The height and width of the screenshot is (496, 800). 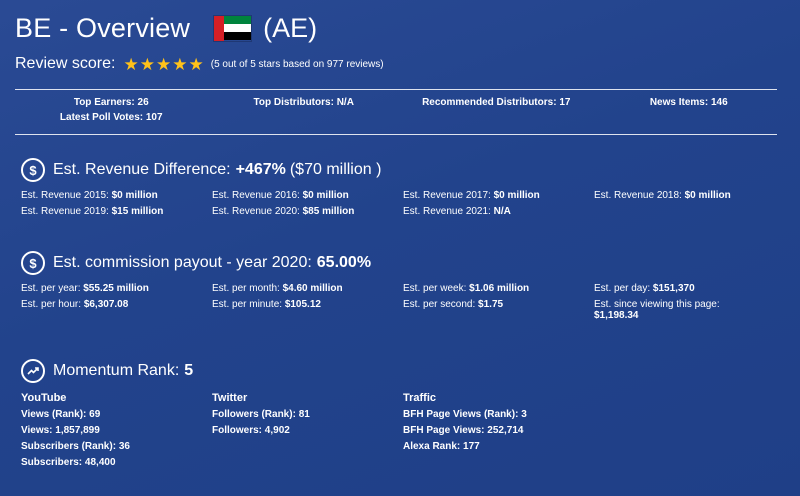 I want to click on list-item: Followers (Rank): 81, so click(x=261, y=414).